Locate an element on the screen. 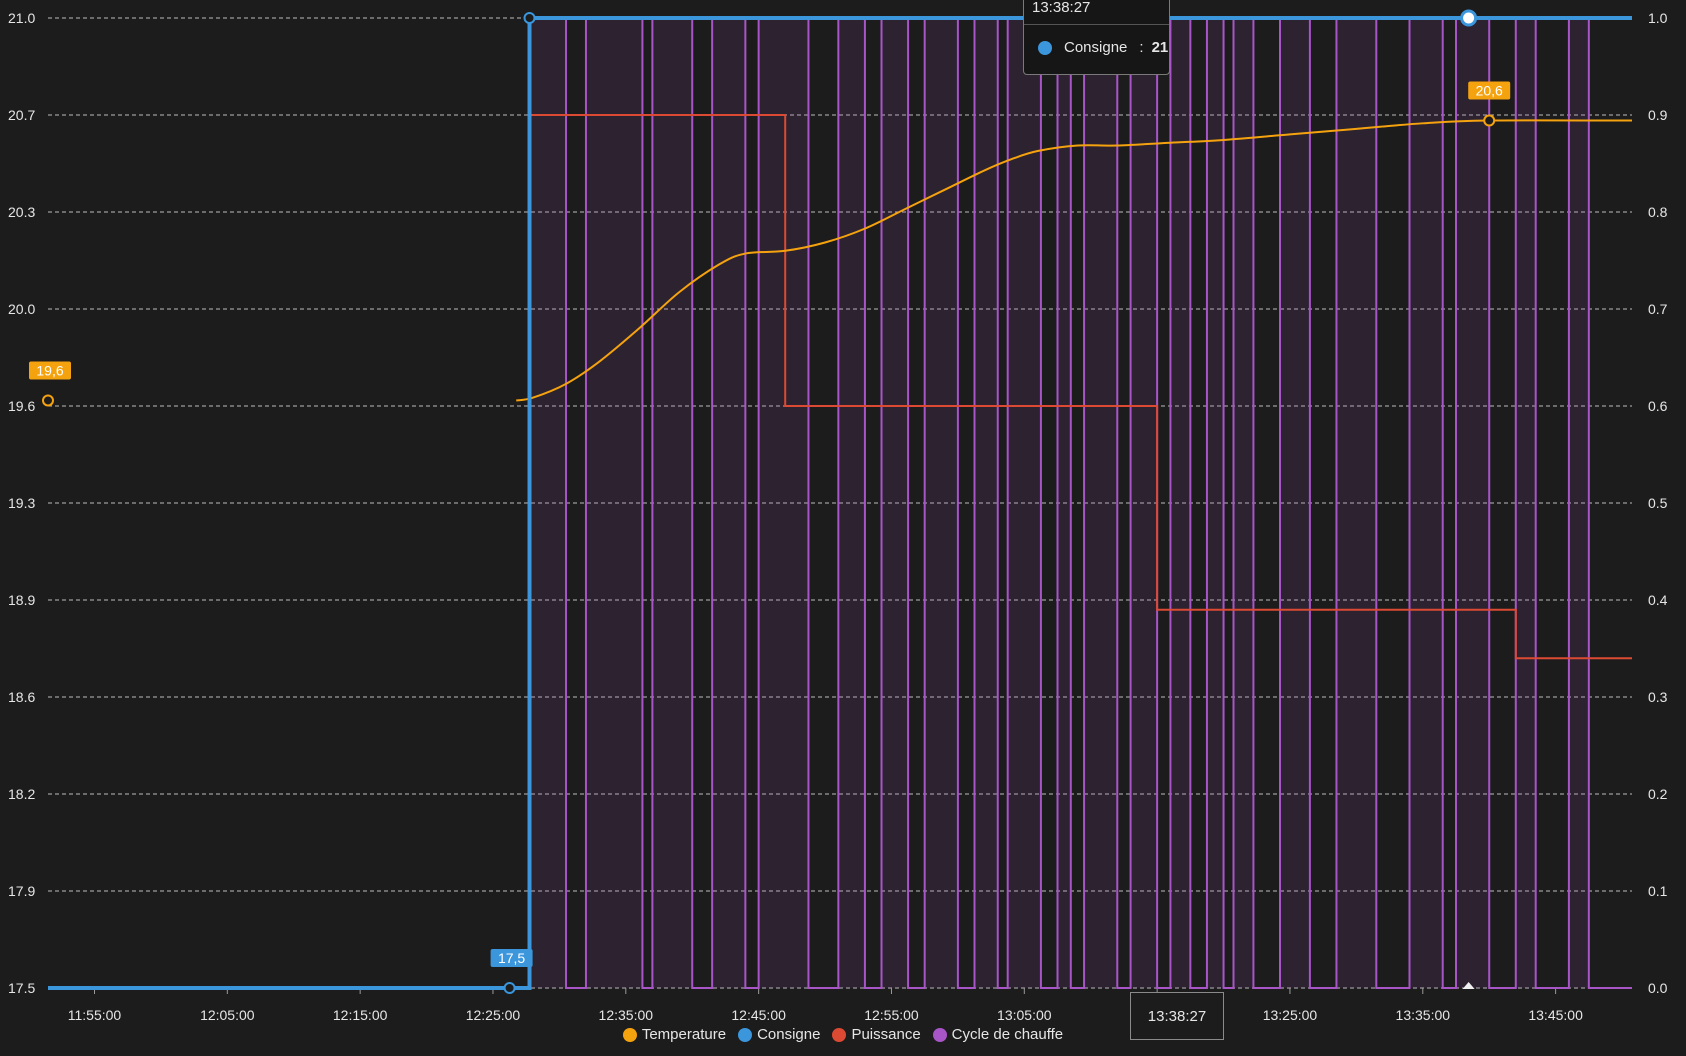 Image resolution: width=1686 pixels, height=1056 pixels. x-tick-label: 13:25:00 is located at coordinates (1290, 1015).